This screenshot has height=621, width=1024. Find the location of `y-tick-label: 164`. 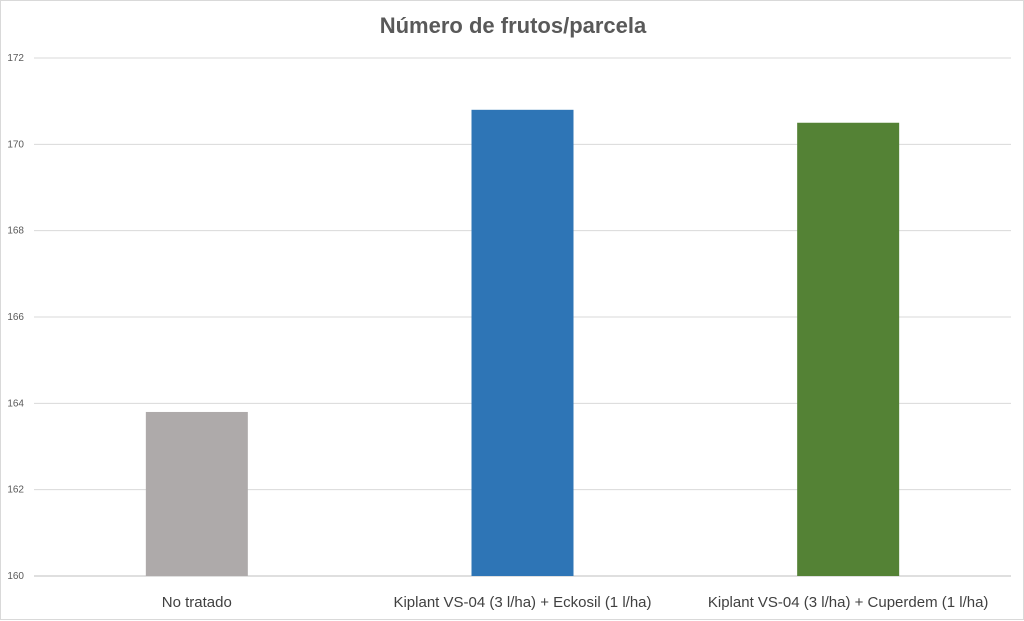

y-tick-label: 164 is located at coordinates (15, 403).